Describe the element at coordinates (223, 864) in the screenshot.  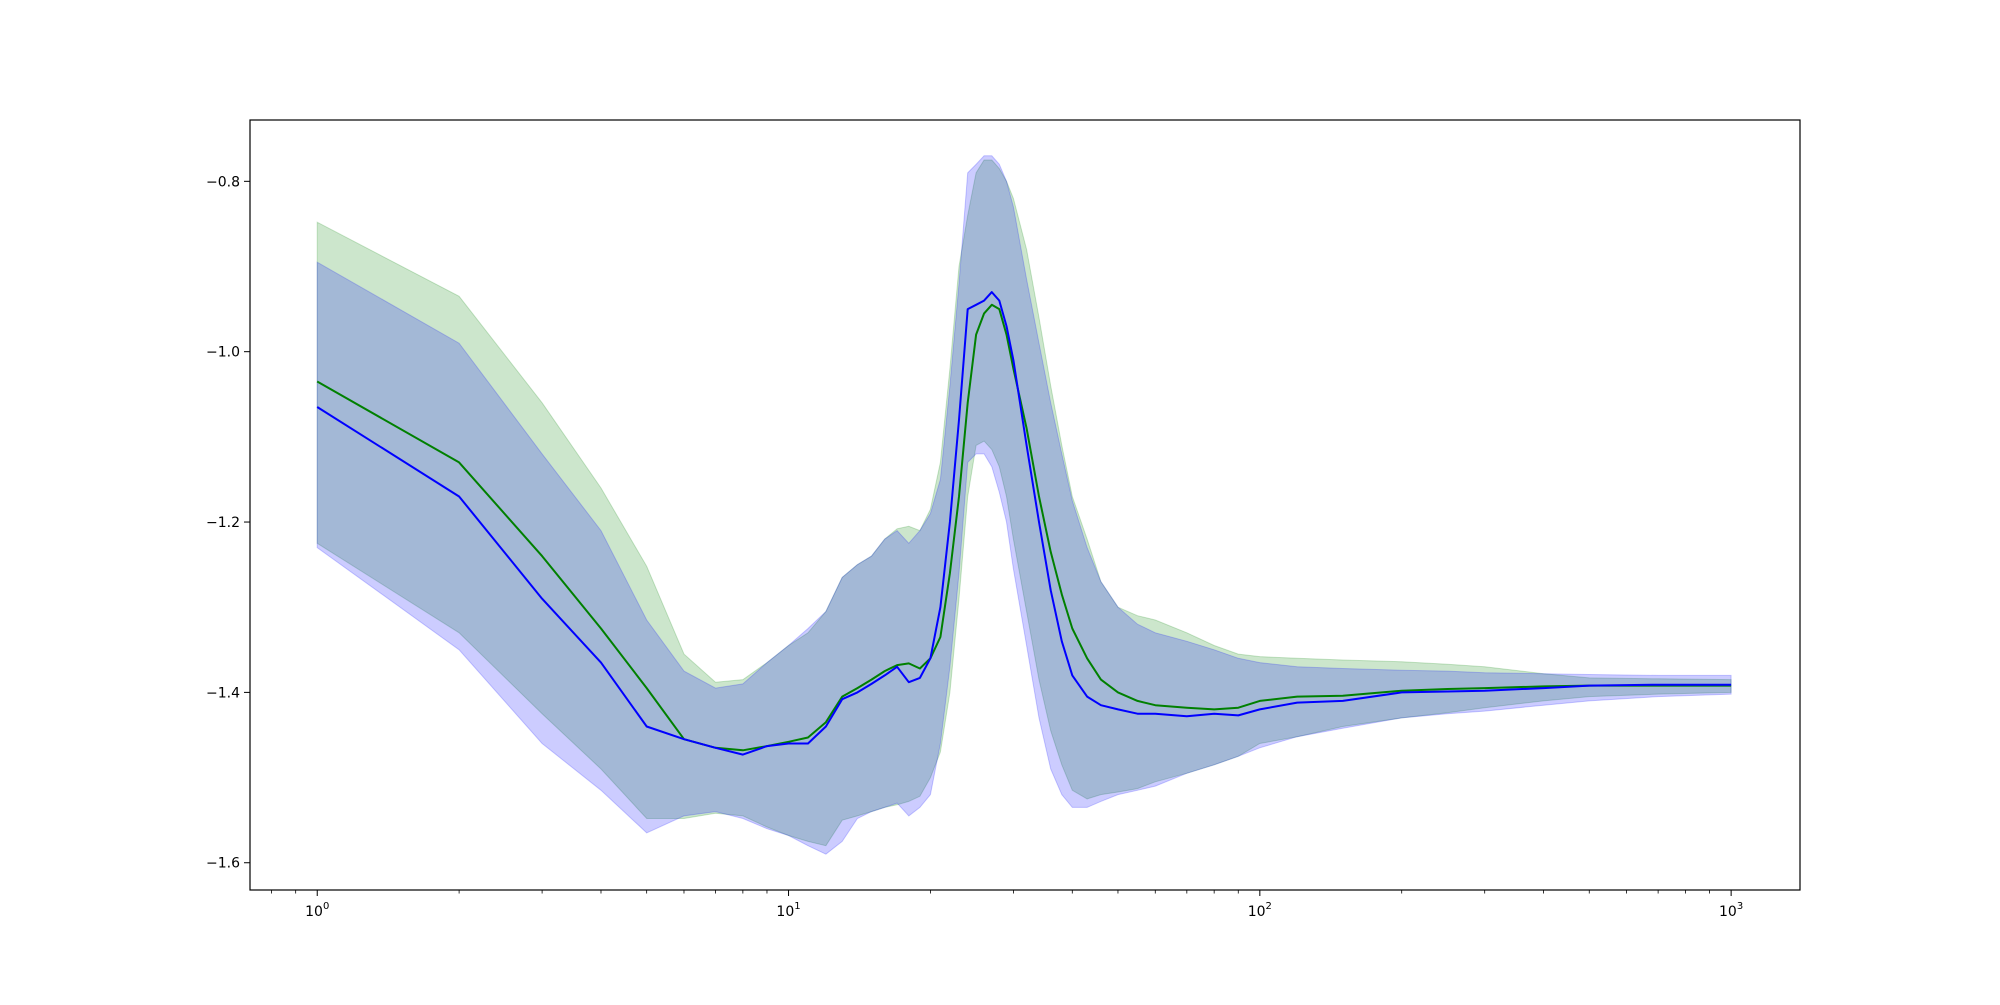
I see `y-tick-label-0: −1.6` at that location.